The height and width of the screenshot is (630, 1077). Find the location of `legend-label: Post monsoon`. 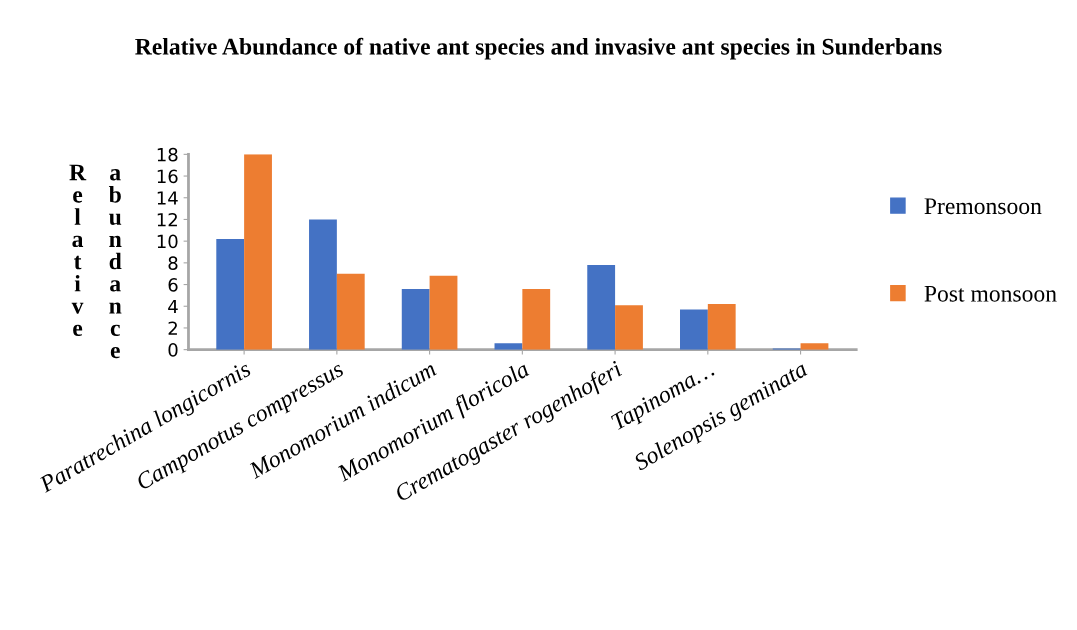

legend-label: Post monsoon is located at coordinates (990, 293).